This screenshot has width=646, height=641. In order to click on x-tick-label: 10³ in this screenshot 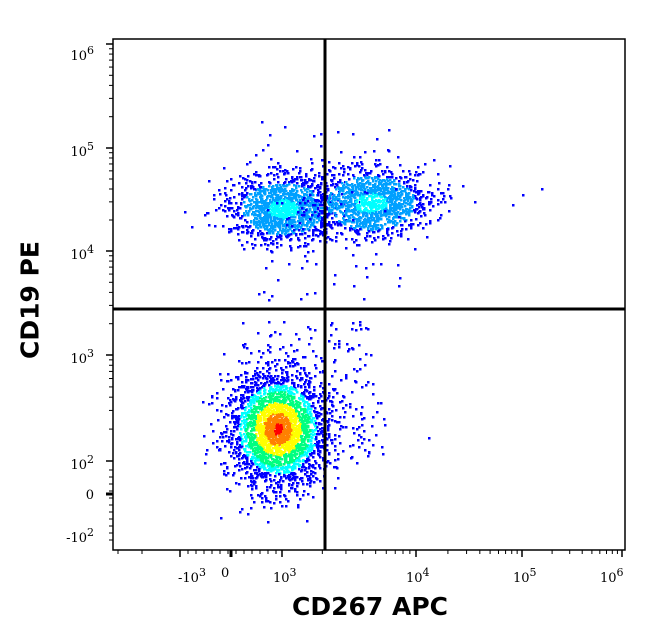, I will do `click(285, 576)`.